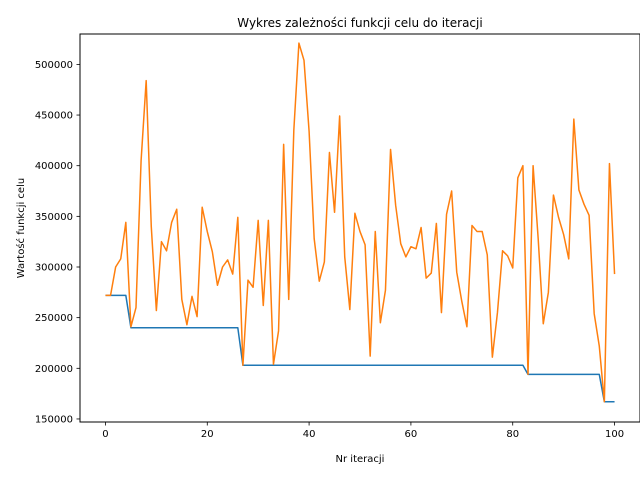  What do you see at coordinates (411, 434) in the screenshot?
I see `x-tick-label: 60` at bounding box center [411, 434].